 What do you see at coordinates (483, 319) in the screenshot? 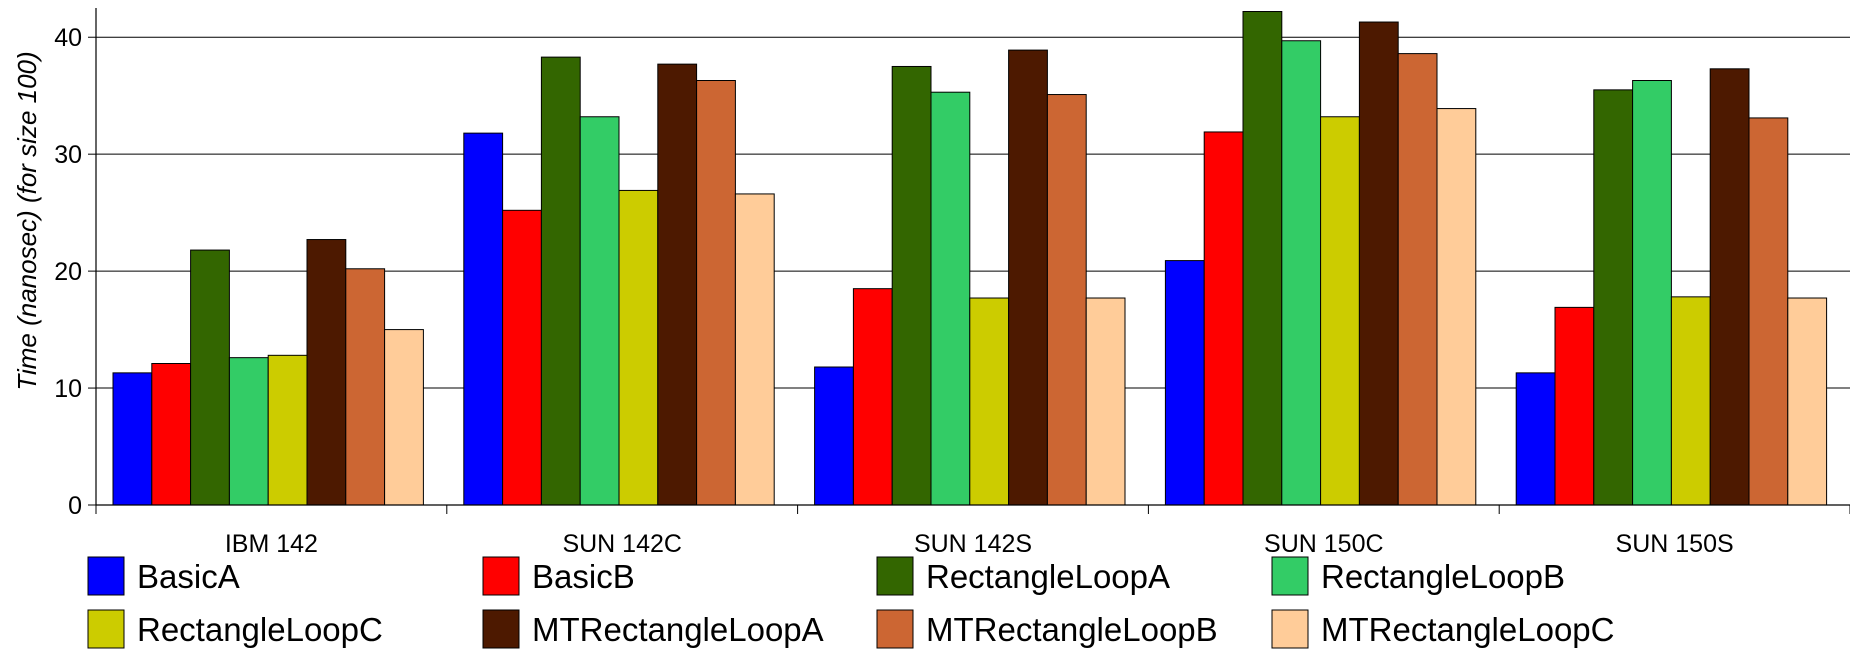
I see `bar-BasicA-SUN-142C` at bounding box center [483, 319].